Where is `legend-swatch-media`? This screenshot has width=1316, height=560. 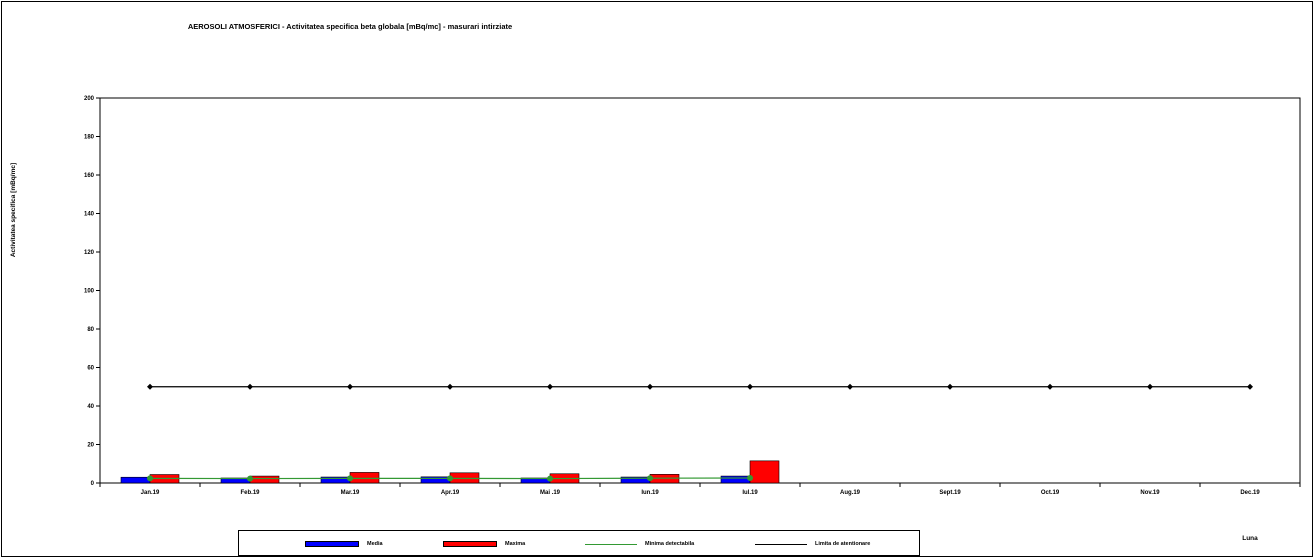 legend-swatch-media is located at coordinates (332, 544).